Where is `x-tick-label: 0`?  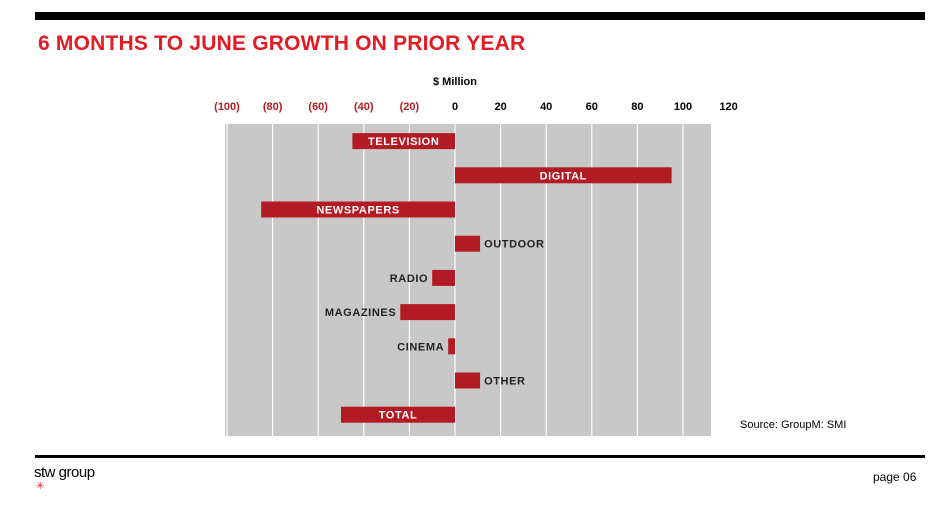 x-tick-label: 0 is located at coordinates (455, 107).